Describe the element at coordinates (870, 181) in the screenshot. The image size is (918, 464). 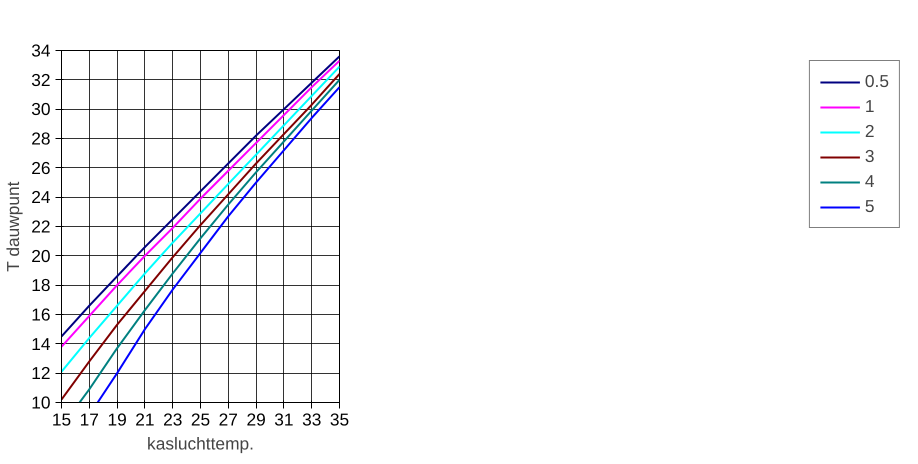
I see `legend-label: 4` at that location.